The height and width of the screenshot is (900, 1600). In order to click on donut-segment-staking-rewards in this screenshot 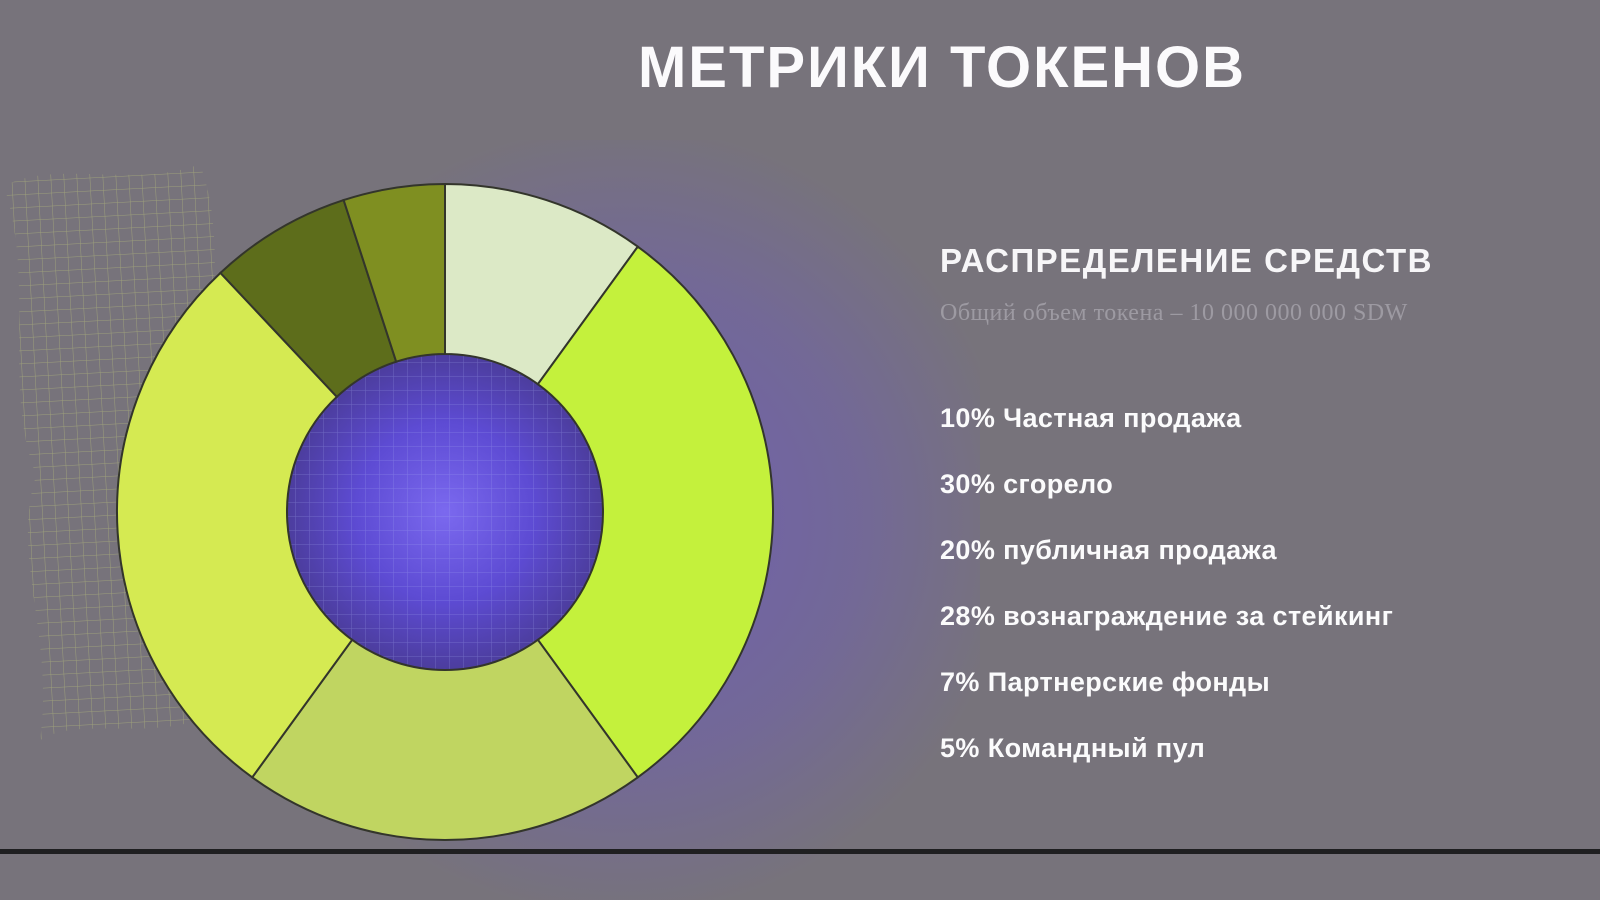, I will do `click(235, 525)`.